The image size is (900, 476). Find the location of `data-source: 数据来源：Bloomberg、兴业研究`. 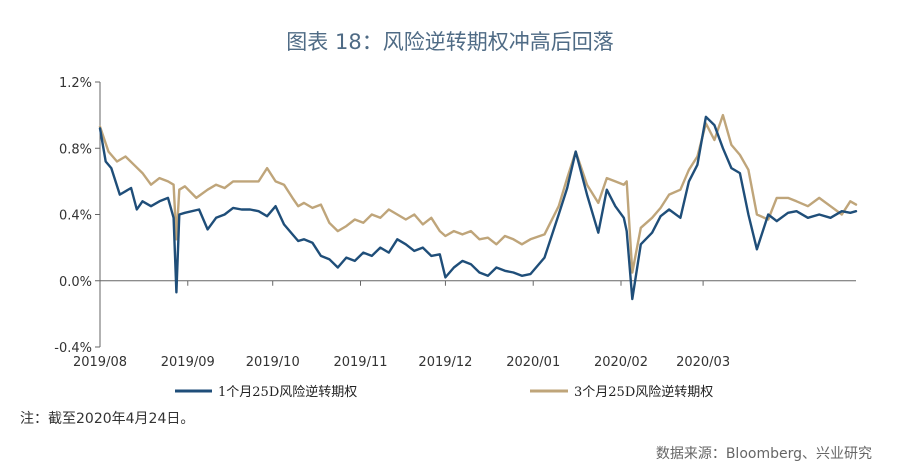

data-source: 数据来源：Bloomberg、兴业研究 is located at coordinates (763, 454).